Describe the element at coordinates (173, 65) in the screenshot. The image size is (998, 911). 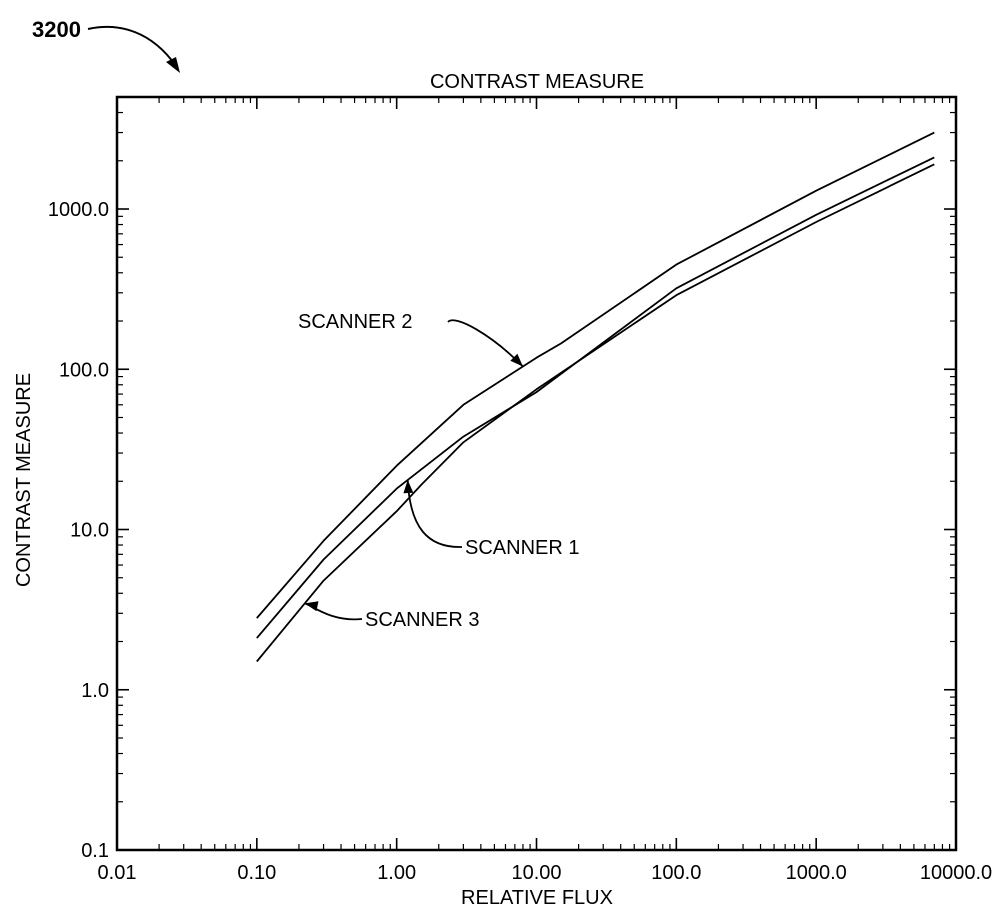
I see `figure-label-arrowhead` at that location.